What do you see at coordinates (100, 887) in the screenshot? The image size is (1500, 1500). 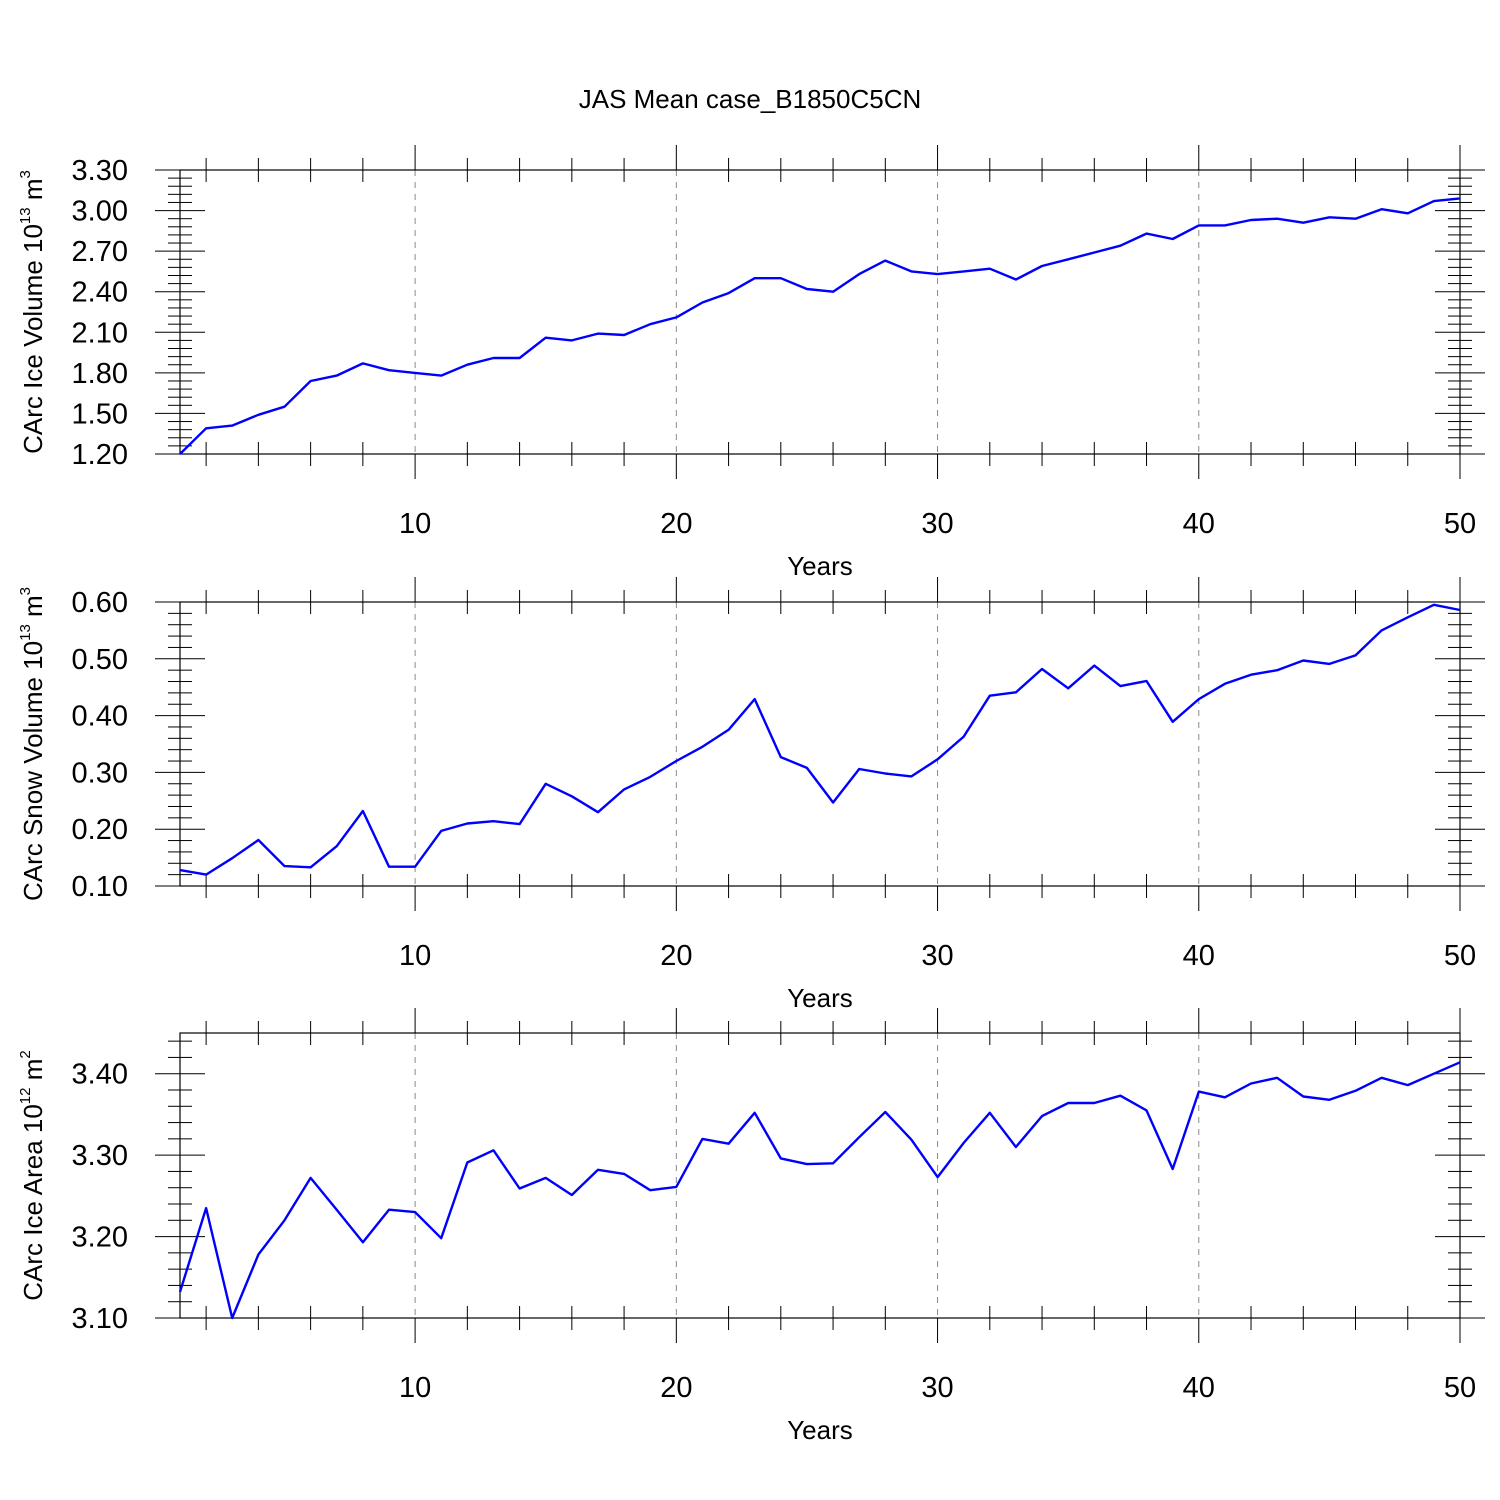 I see `y-tick-label: 0.10` at bounding box center [100, 887].